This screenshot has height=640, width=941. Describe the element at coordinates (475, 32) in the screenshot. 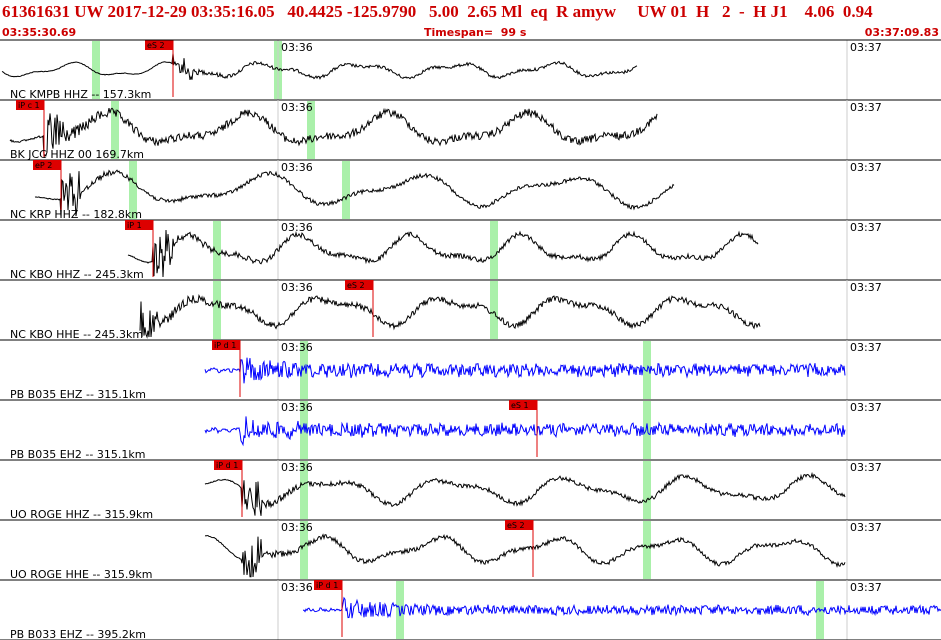

I see `timespan-label: Timespan= 99 s` at that location.